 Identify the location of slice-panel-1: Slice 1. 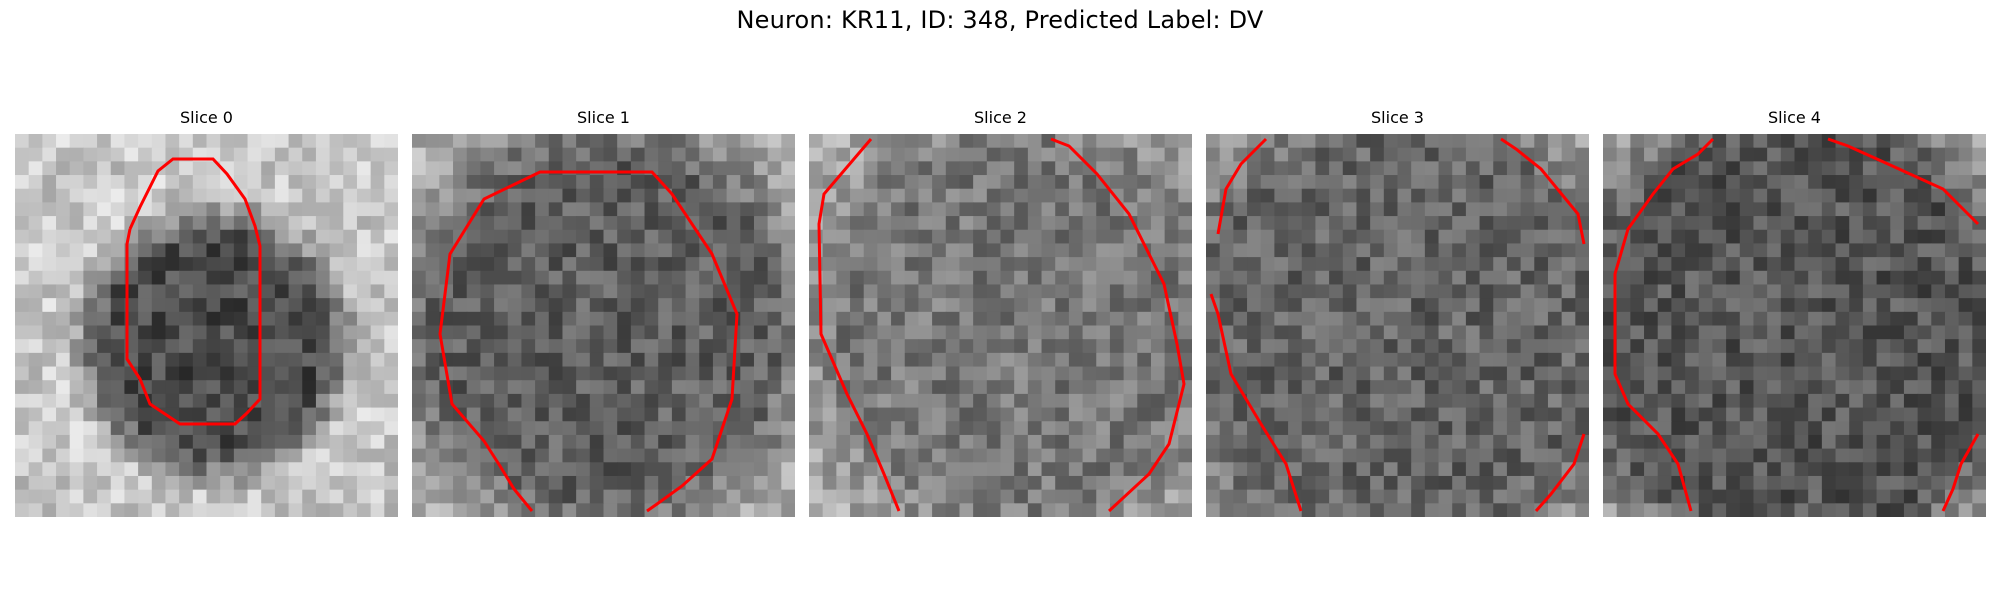
(603, 312).